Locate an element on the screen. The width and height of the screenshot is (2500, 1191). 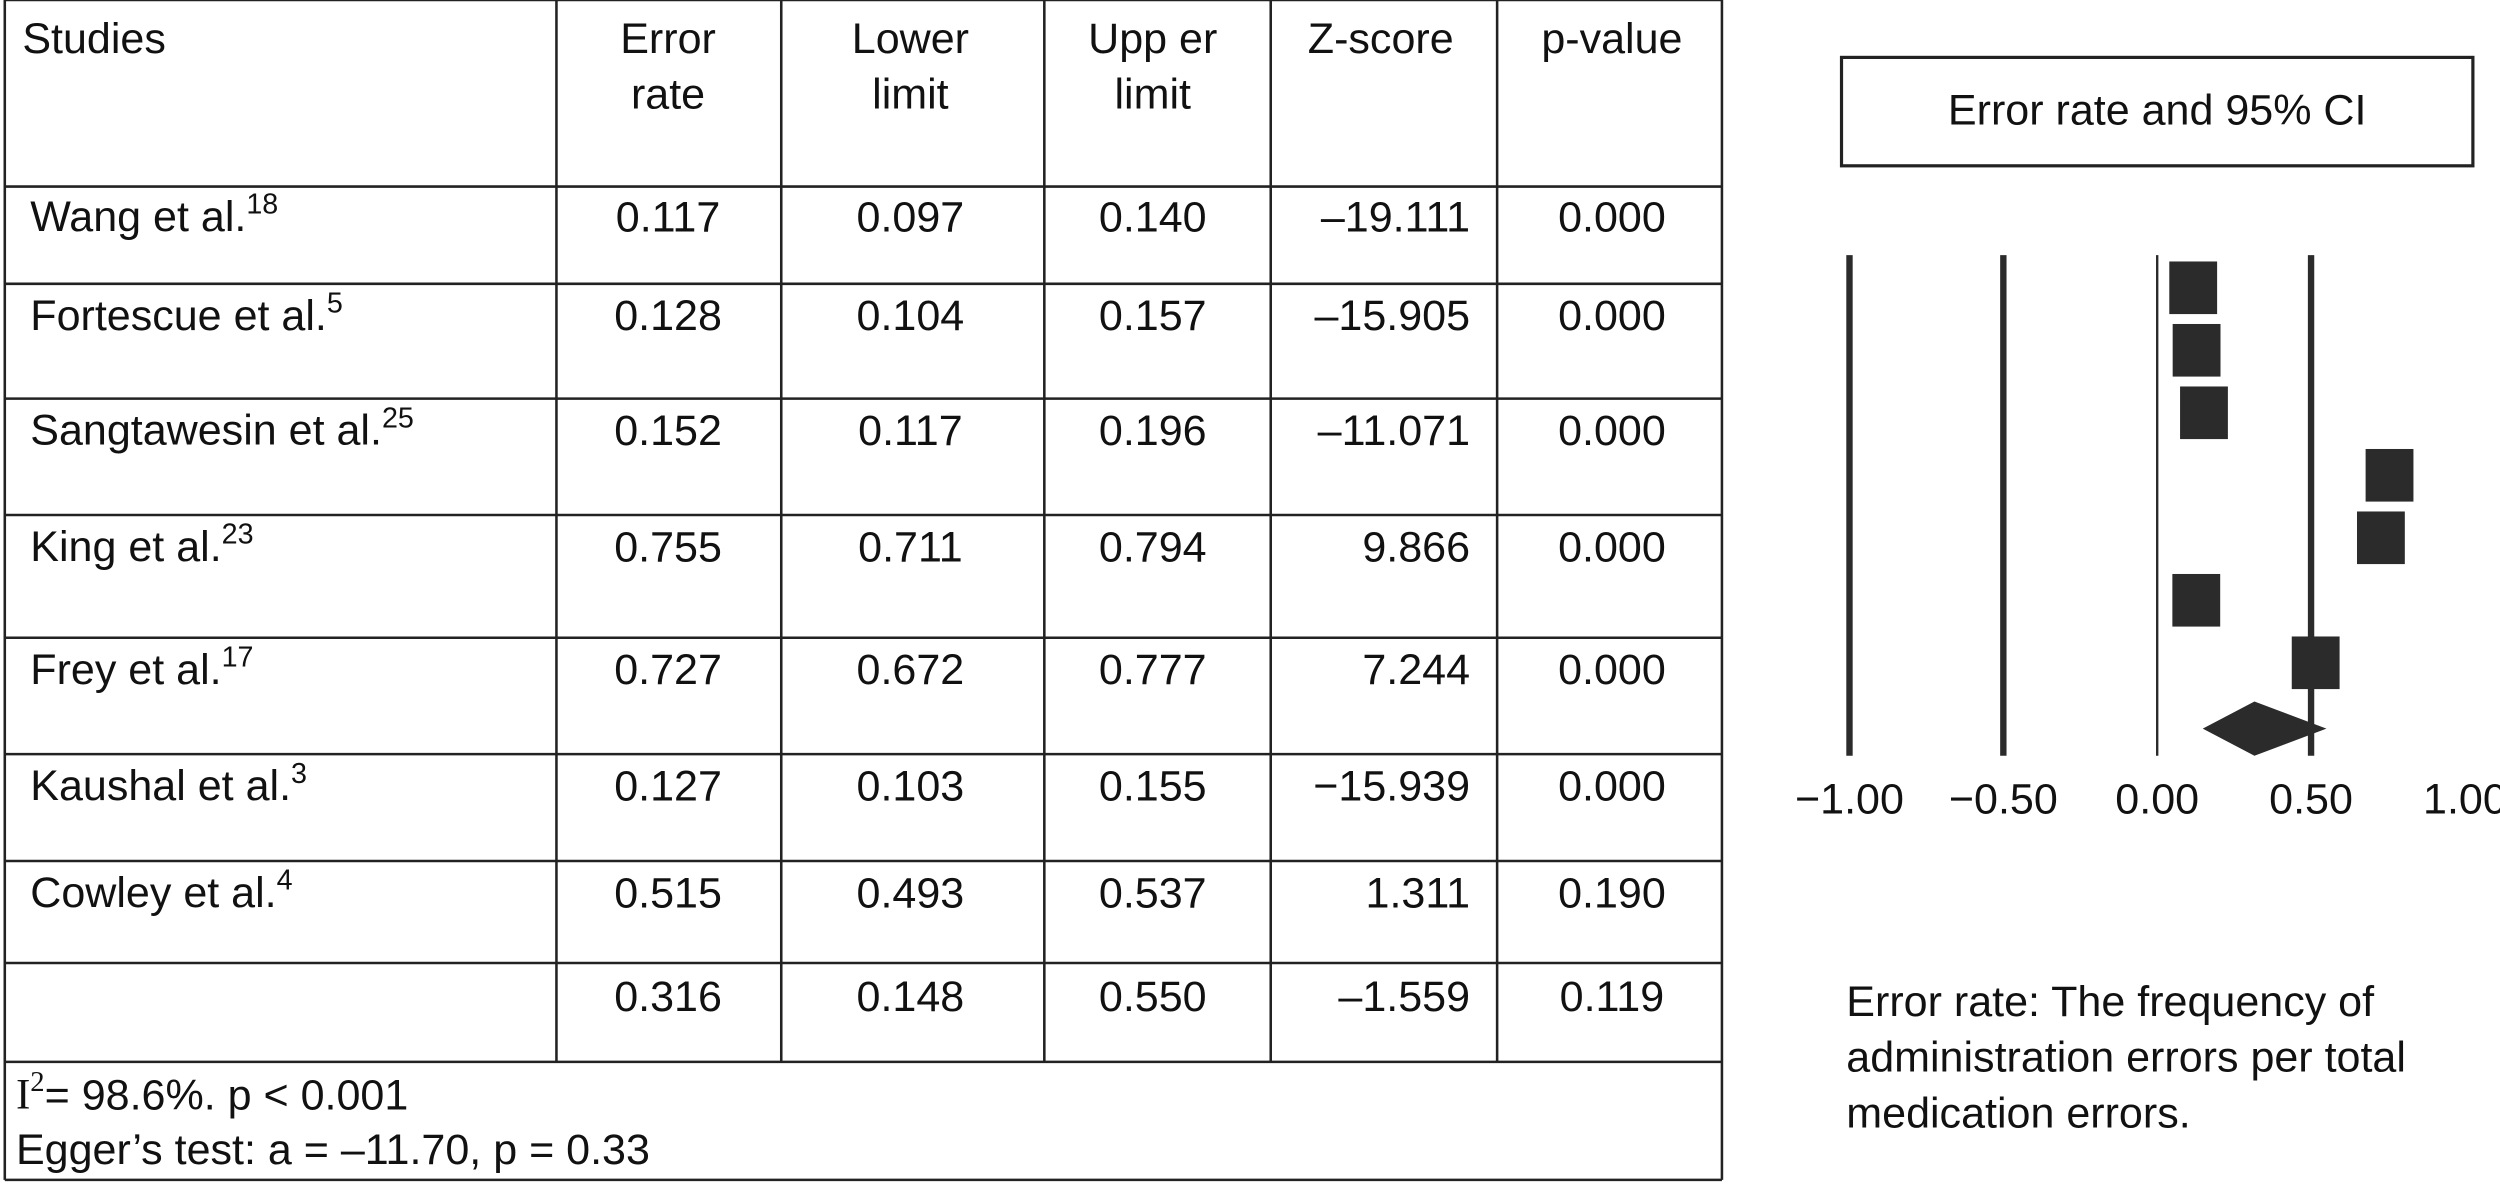
study-name: King et al.23 is located at coordinates (141, 544).